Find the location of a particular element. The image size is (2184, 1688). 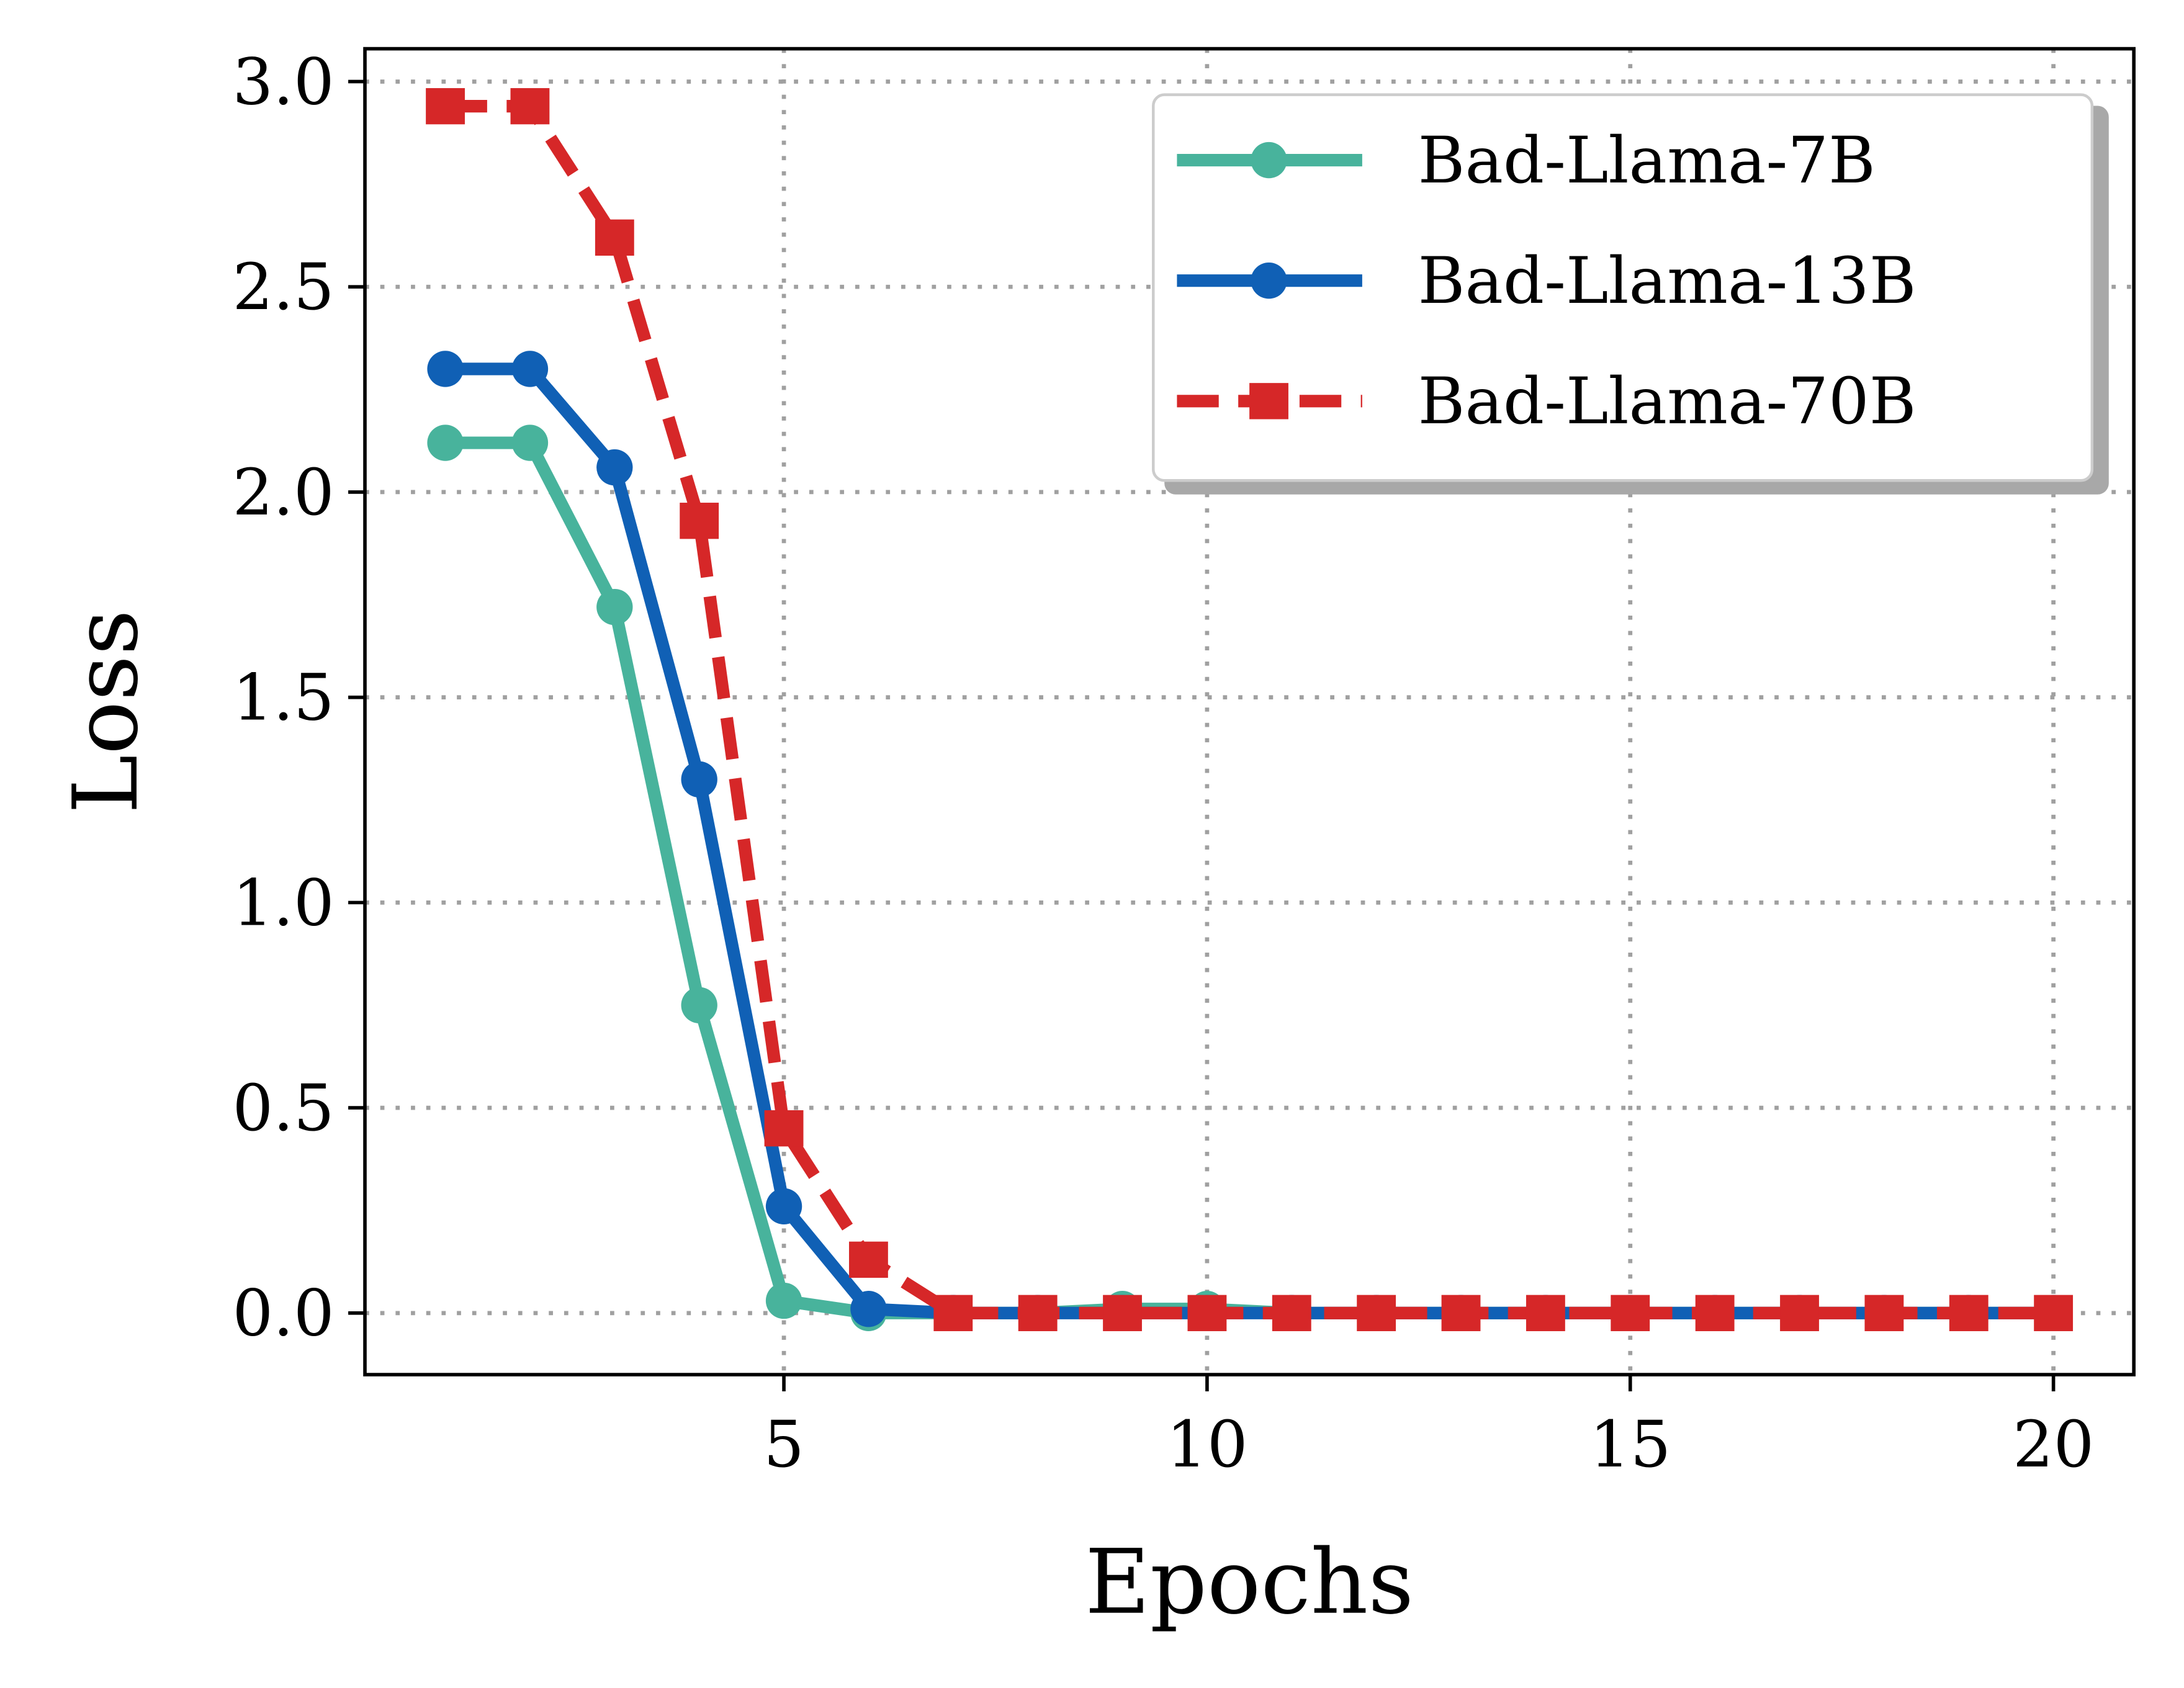

x-axis-label: Epochs is located at coordinates (1249, 1582).